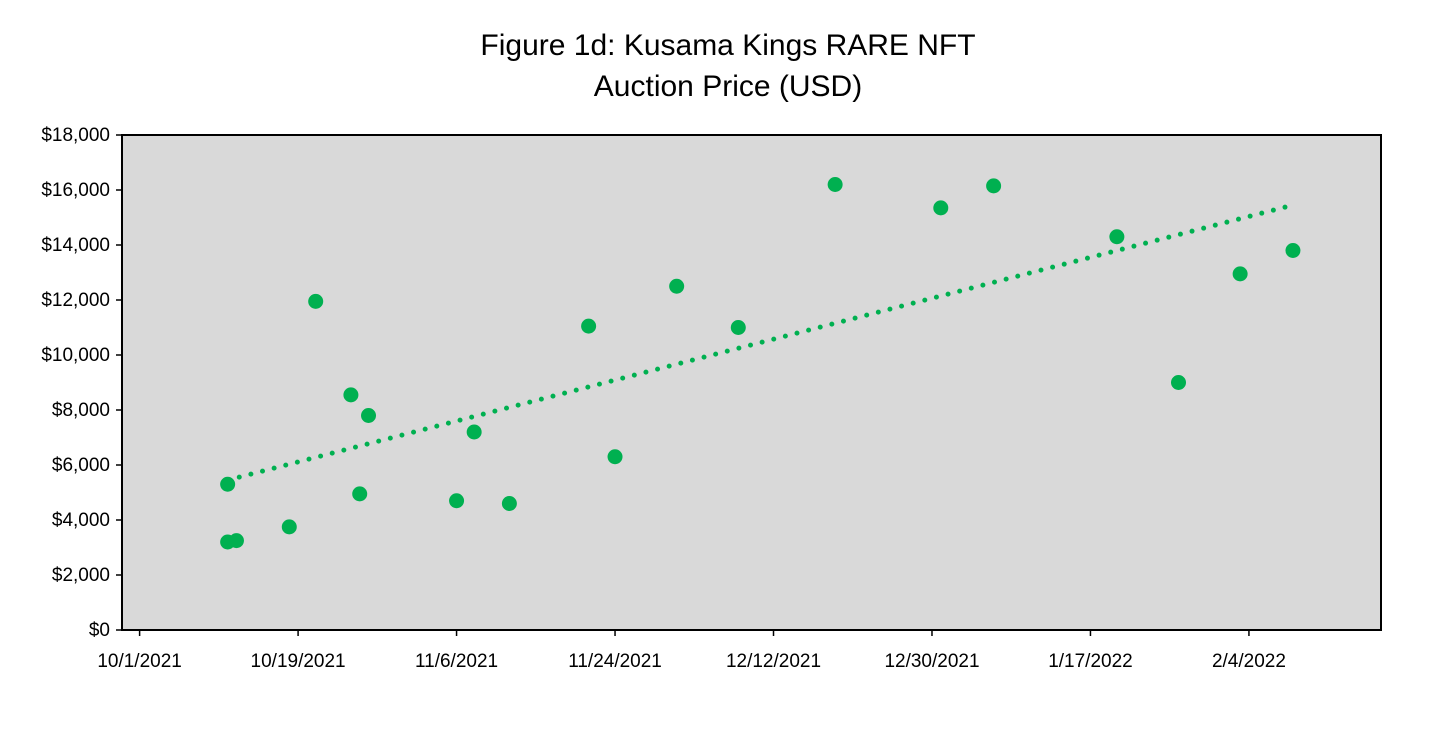  Describe the element at coordinates (773, 661) in the screenshot. I see `x-tick-label: 12/12/2021` at that location.